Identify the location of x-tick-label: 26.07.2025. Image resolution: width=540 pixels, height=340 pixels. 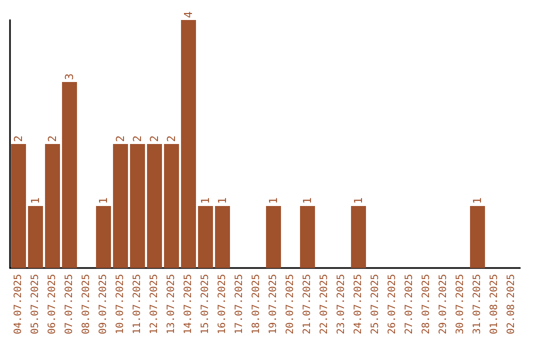
(392, 304).